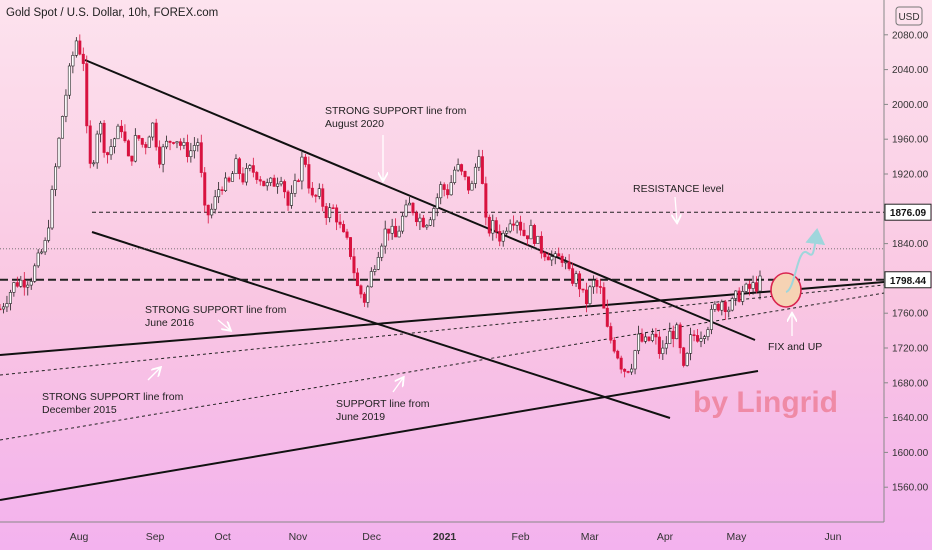 The width and height of the screenshot is (932, 550). What do you see at coordinates (910, 314) in the screenshot?
I see `y-tick-label: 1760.00` at bounding box center [910, 314].